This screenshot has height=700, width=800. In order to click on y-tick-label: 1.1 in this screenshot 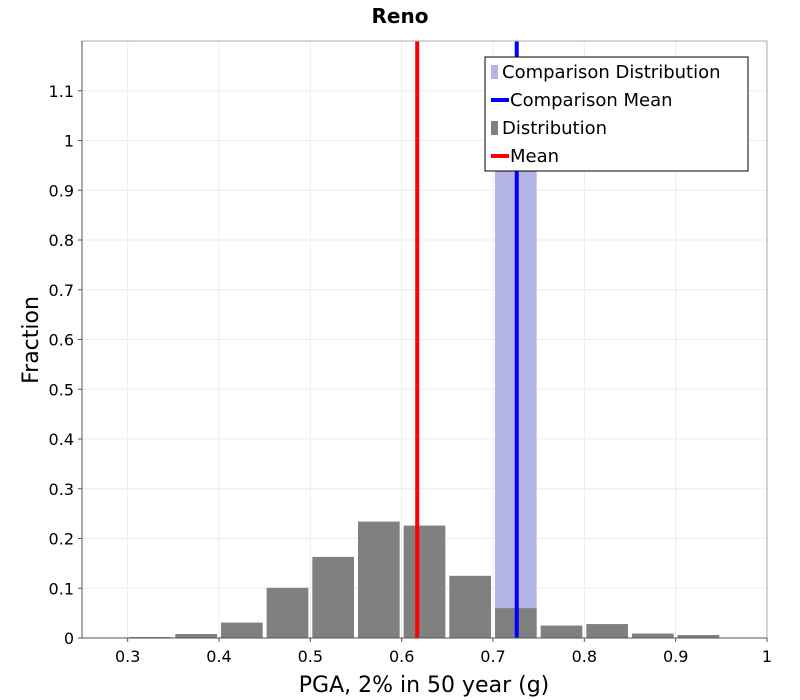, I will do `click(61, 91)`.